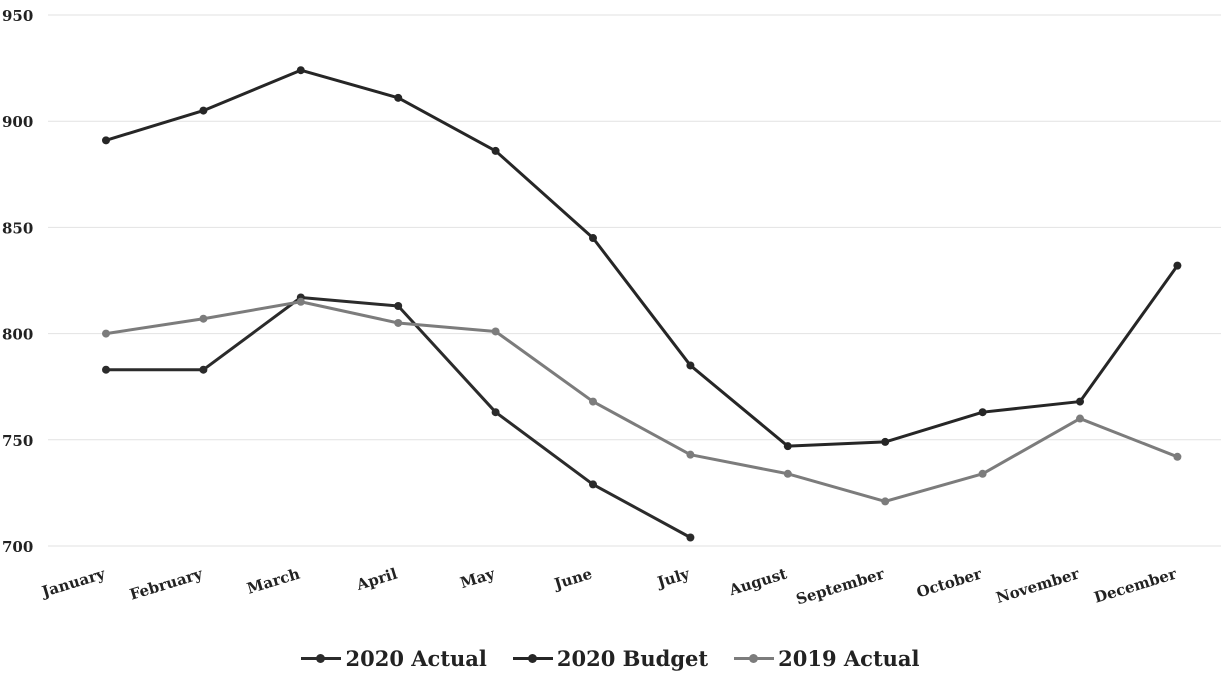 The width and height of the screenshot is (1221, 678). I want to click on y-tick-label: 700, so click(17, 547).